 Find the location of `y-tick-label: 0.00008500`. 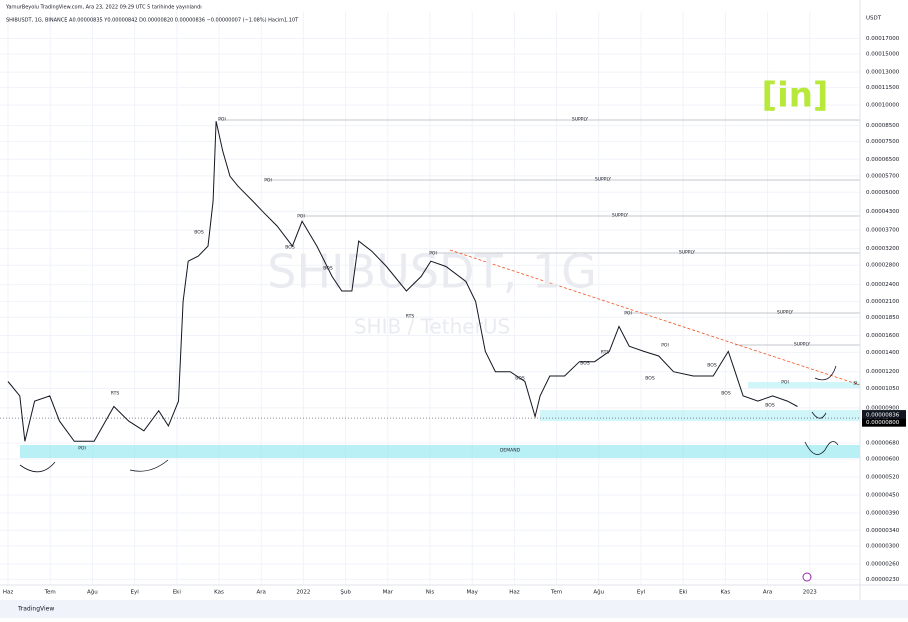

y-tick-label: 0.00008500 is located at coordinates (883, 126).